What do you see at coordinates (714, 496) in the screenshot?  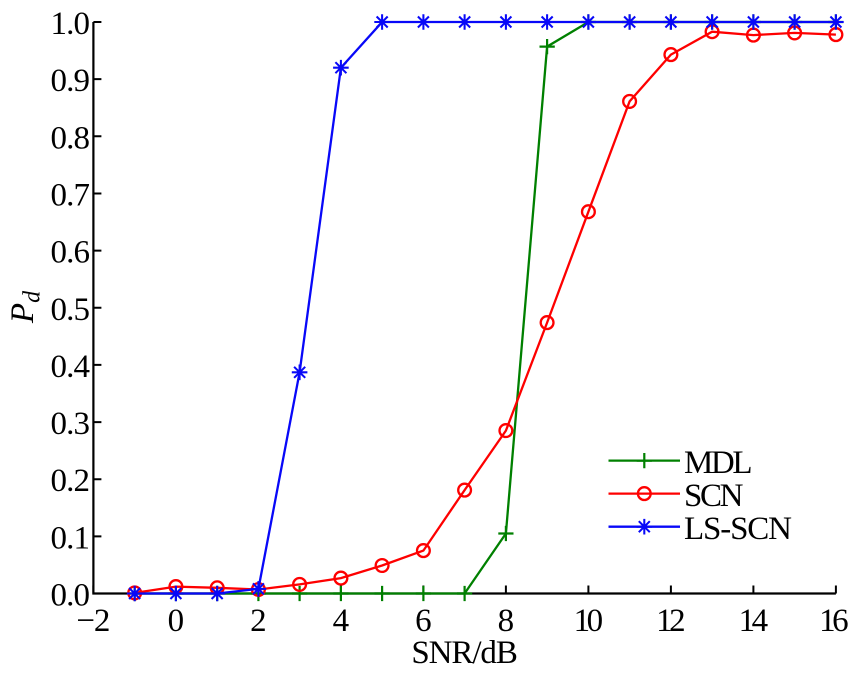 I see `svg-text: SCN` at bounding box center [714, 496].